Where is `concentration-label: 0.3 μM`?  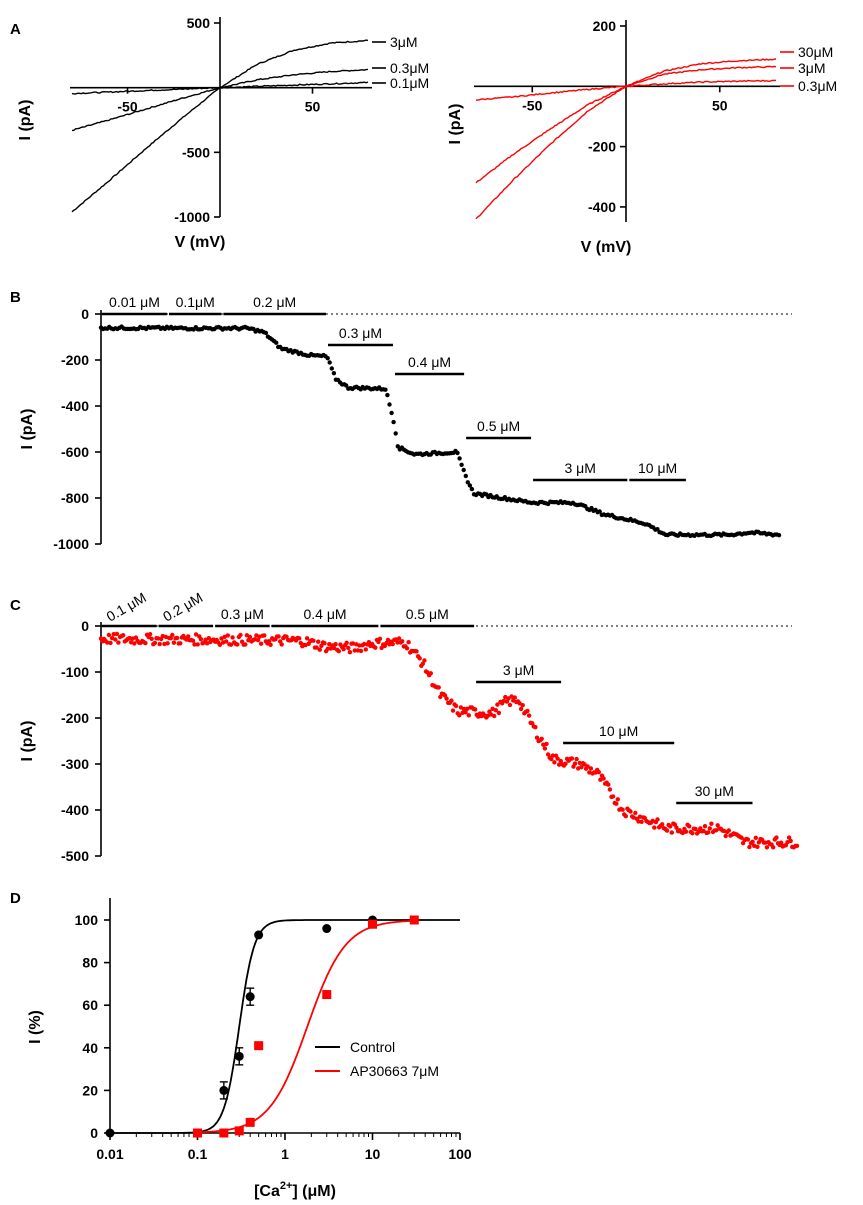 concentration-label: 0.3 μM is located at coordinates (242, 614).